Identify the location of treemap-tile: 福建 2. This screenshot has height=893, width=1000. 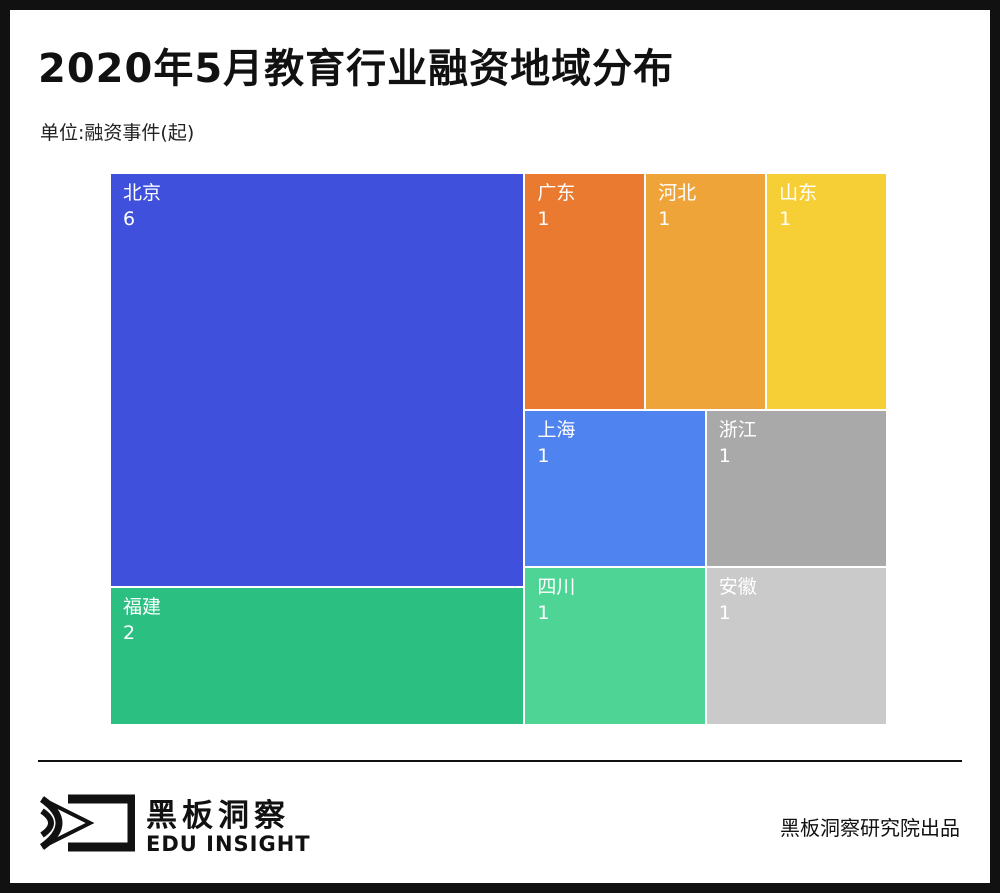
(317, 656).